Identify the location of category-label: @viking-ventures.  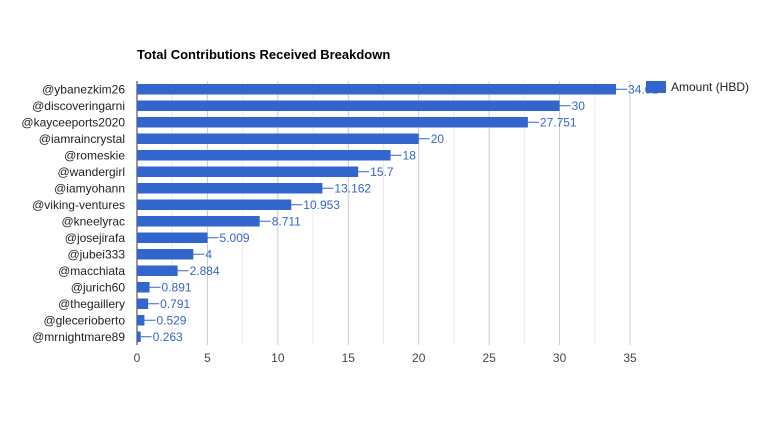
(78, 205).